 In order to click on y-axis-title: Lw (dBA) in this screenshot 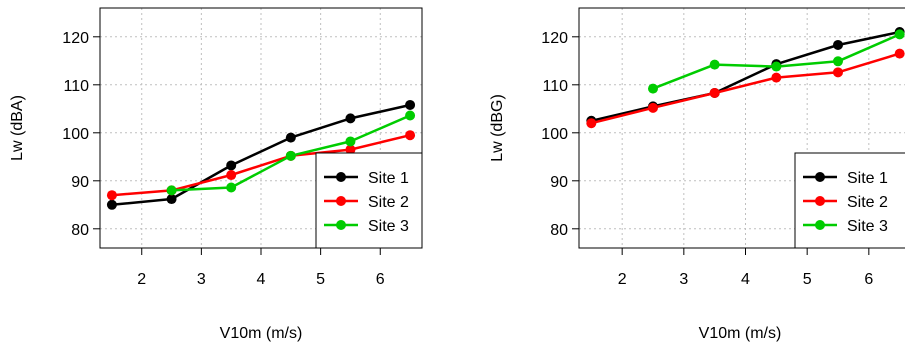, I will do `click(17, 128)`.